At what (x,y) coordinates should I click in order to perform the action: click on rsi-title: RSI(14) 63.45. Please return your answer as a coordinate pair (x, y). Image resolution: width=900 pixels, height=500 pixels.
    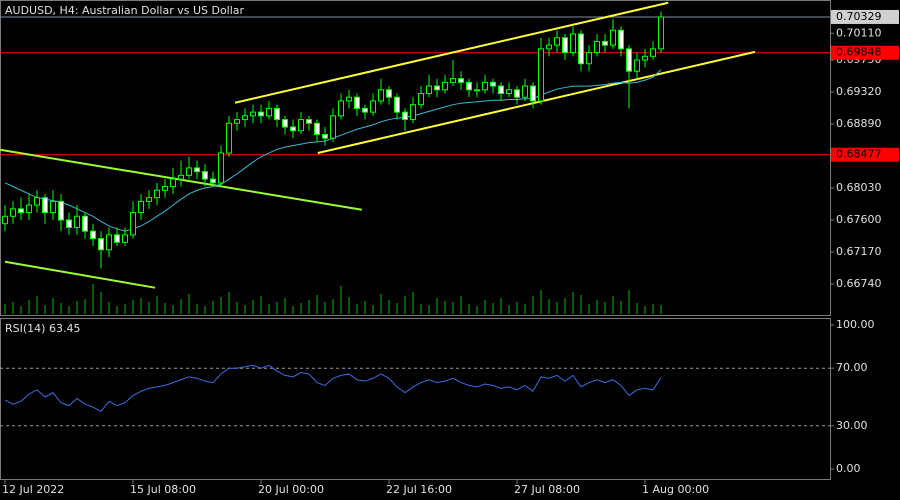
    Looking at the image, I should click on (42, 328).